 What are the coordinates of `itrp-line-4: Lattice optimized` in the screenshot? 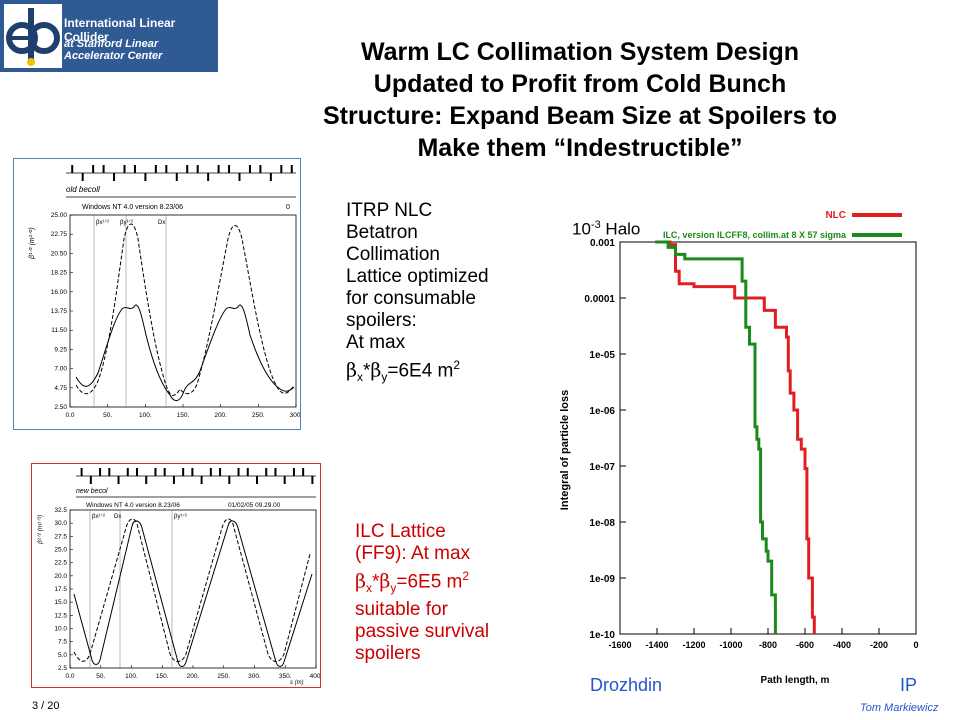 It's located at (417, 276).